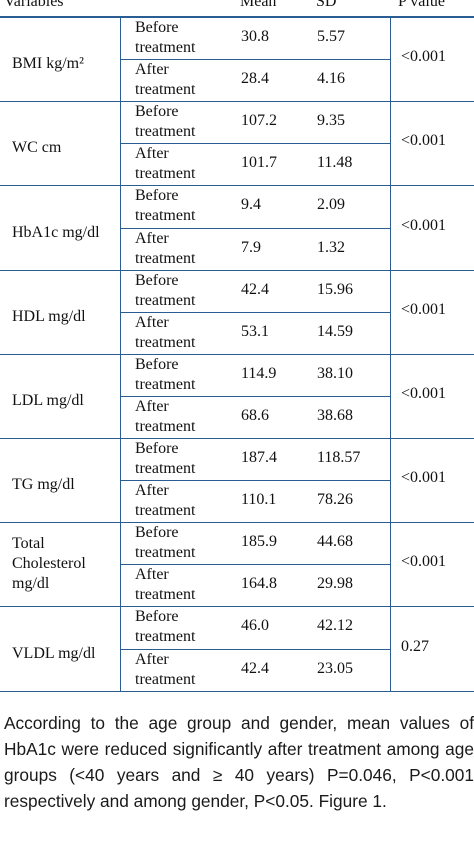 Image resolution: width=474 pixels, height=845 pixels. I want to click on variable-name: VLDL mg/dl, so click(54, 653).